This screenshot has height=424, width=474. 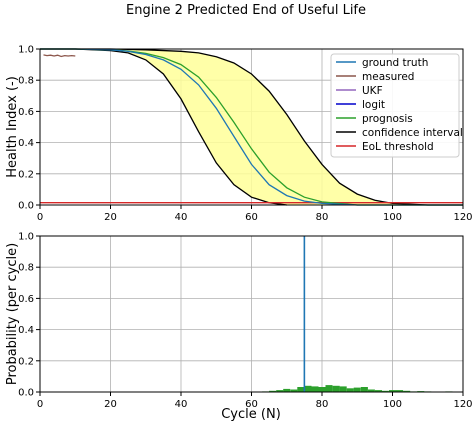 What do you see at coordinates (392, 404) in the screenshot?
I see `bottom-x-tick-label: 100` at bounding box center [392, 404].